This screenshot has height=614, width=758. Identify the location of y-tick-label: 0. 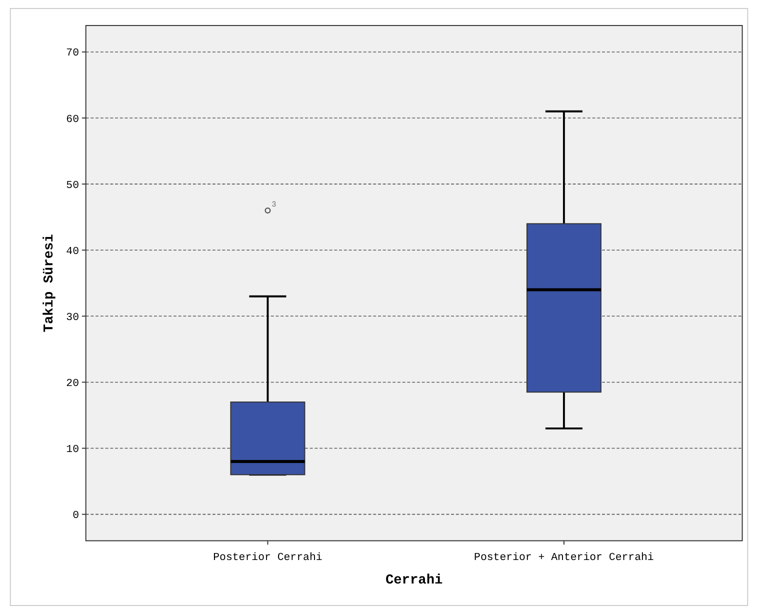
(76, 516).